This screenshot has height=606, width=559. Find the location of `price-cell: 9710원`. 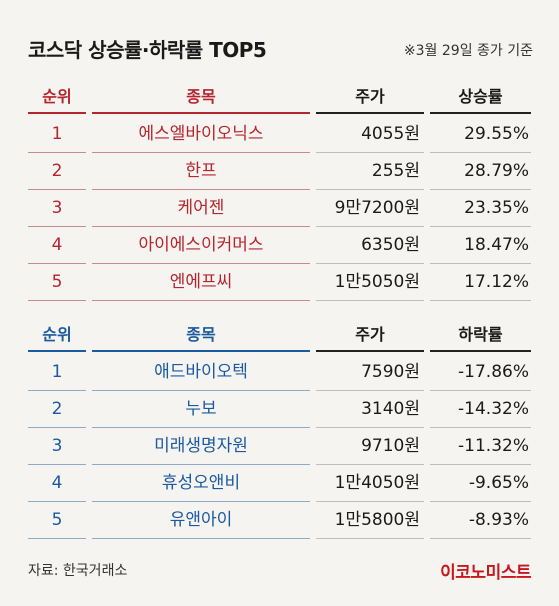

price-cell: 9710원 is located at coordinates (370, 446).